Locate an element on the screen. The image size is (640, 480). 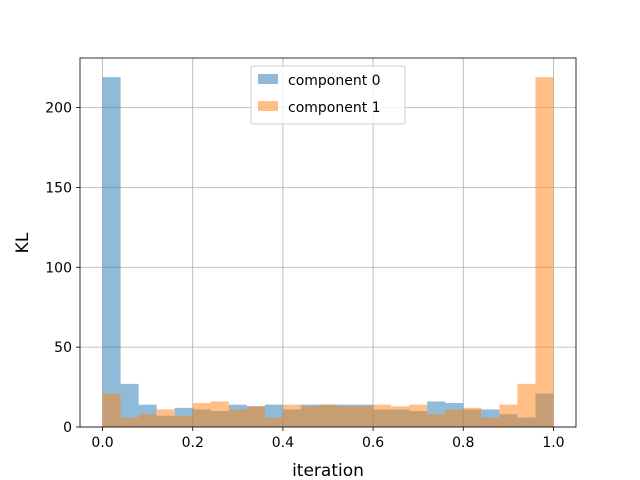
y-axis-ticks: 0 50 100 150 200 is located at coordinates (62, 268).